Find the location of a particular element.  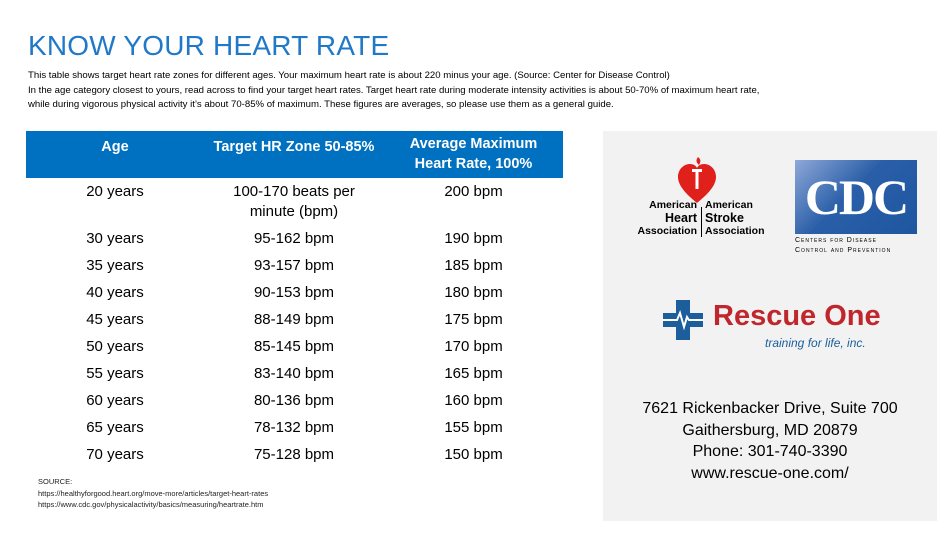

table-row: 45 years 88-149 bpm 175 bpm is located at coordinates (294, 323).